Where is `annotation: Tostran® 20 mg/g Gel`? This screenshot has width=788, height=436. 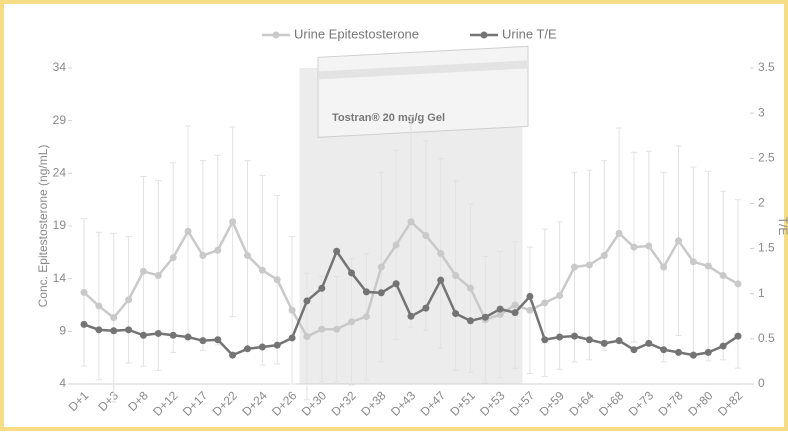
annotation: Tostran® 20 mg/g Gel is located at coordinates (388, 118).